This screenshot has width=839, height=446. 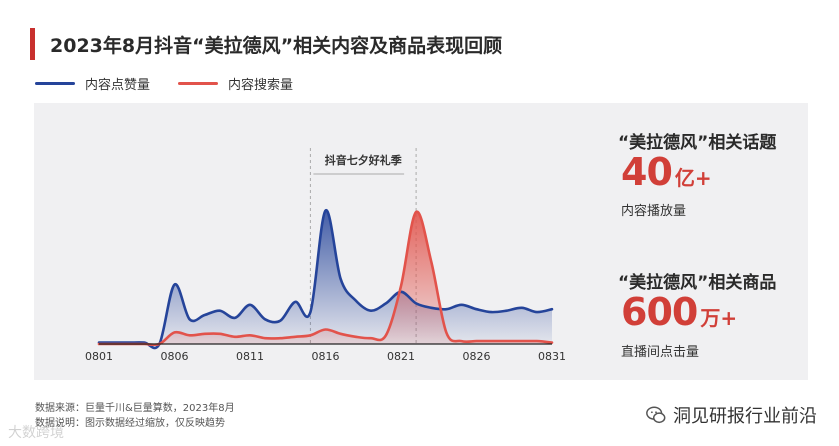 What do you see at coordinates (745, 416) in the screenshot?
I see `wechat-watermark-text: 洞见研报行业前沿` at bounding box center [745, 416].